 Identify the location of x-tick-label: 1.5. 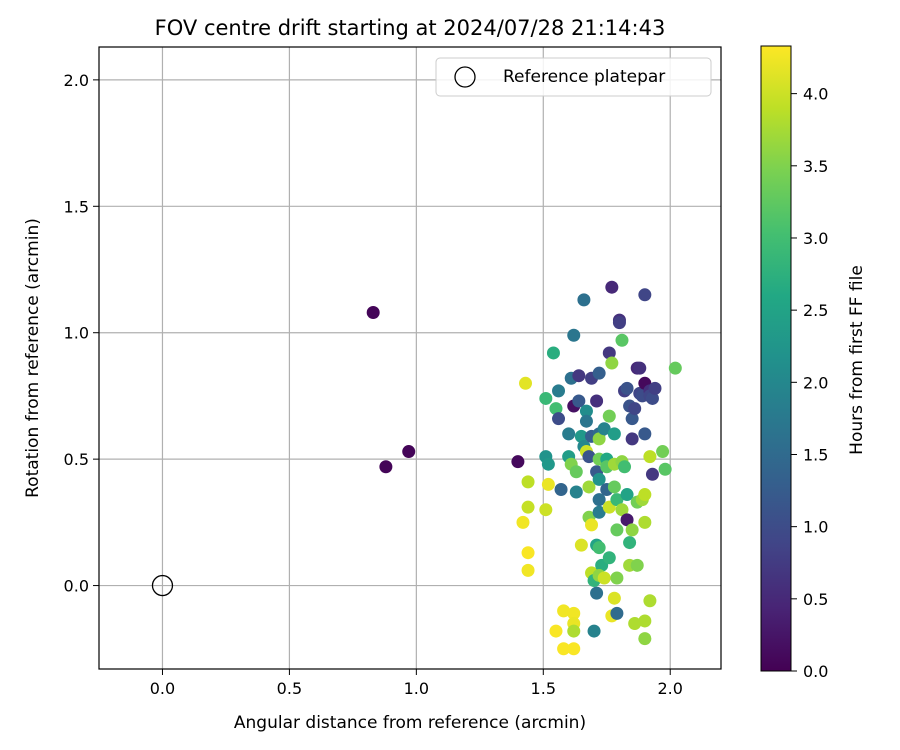
(543, 688).